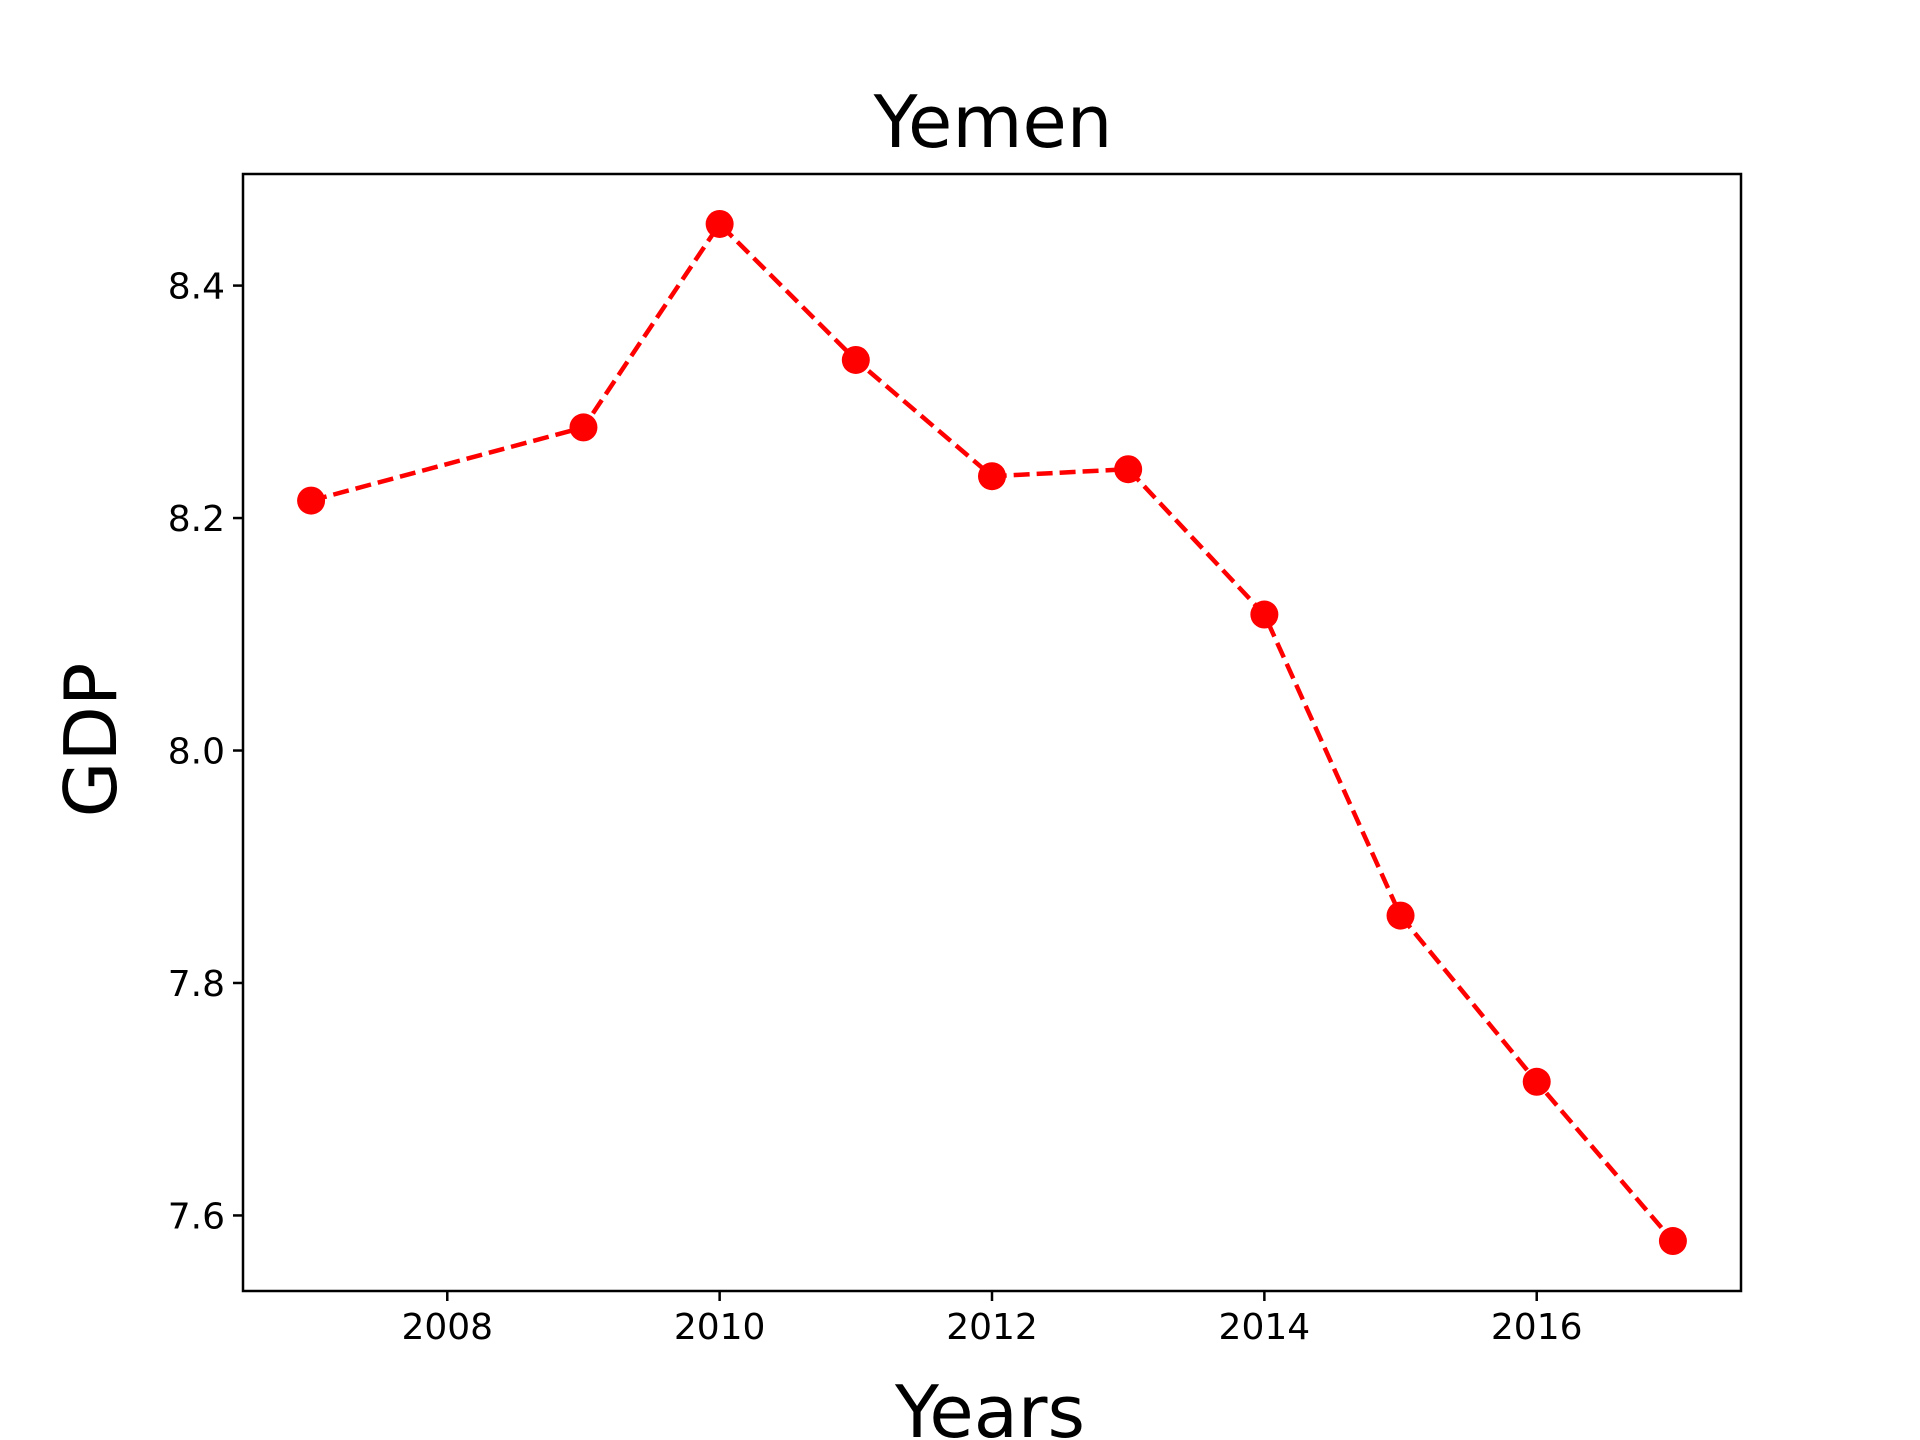 The height and width of the screenshot is (1440, 1920). Describe the element at coordinates (447, 1327) in the screenshot. I see `x-tick-label: 2008` at that location.